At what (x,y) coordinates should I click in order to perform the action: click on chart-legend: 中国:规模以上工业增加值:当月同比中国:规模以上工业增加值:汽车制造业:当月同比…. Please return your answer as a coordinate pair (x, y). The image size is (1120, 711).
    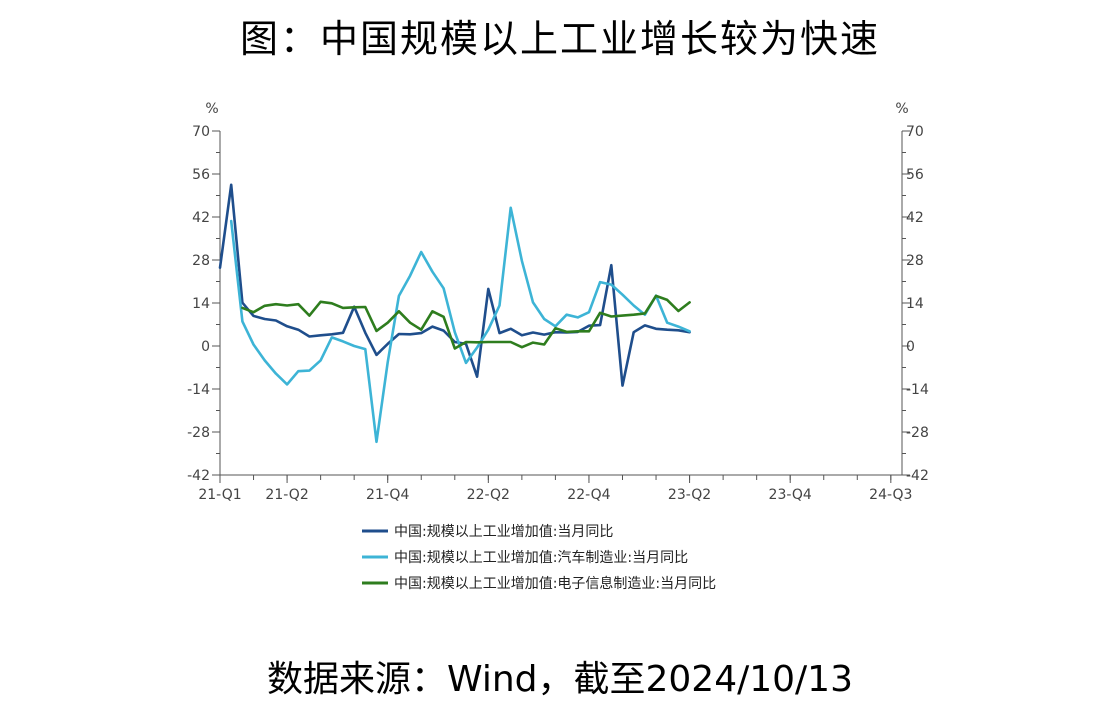
    Looking at the image, I should click on (539, 558).